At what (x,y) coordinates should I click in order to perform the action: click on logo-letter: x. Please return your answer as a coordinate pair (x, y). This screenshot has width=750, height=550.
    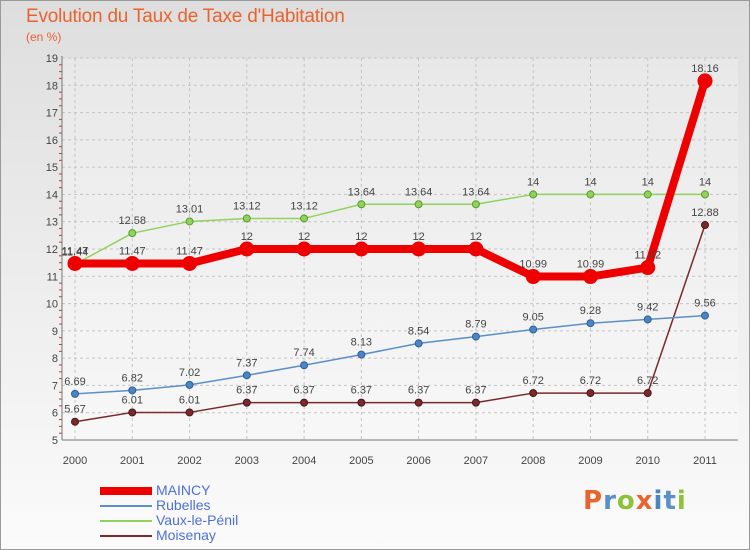
    Looking at the image, I should click on (644, 501).